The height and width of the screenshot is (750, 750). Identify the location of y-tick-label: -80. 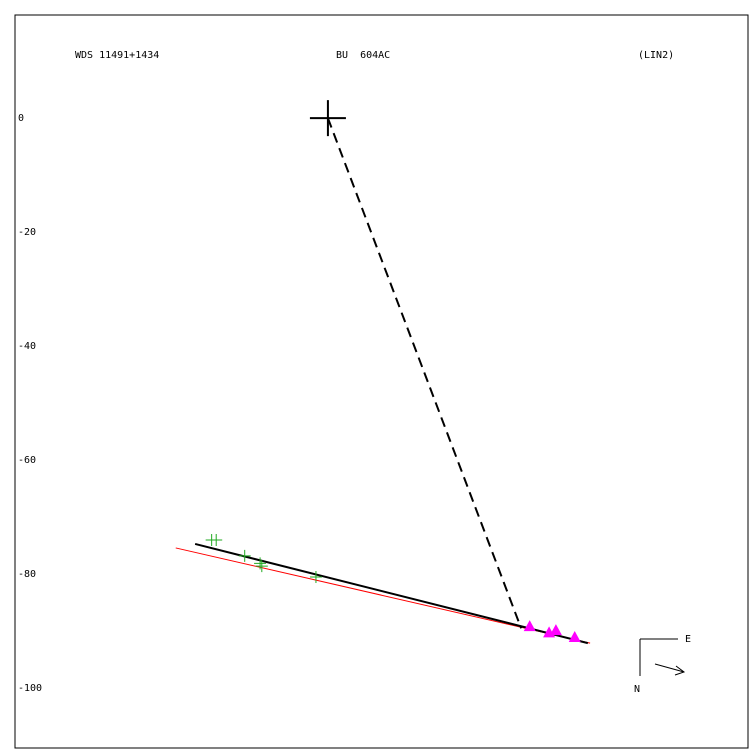
(27, 574).